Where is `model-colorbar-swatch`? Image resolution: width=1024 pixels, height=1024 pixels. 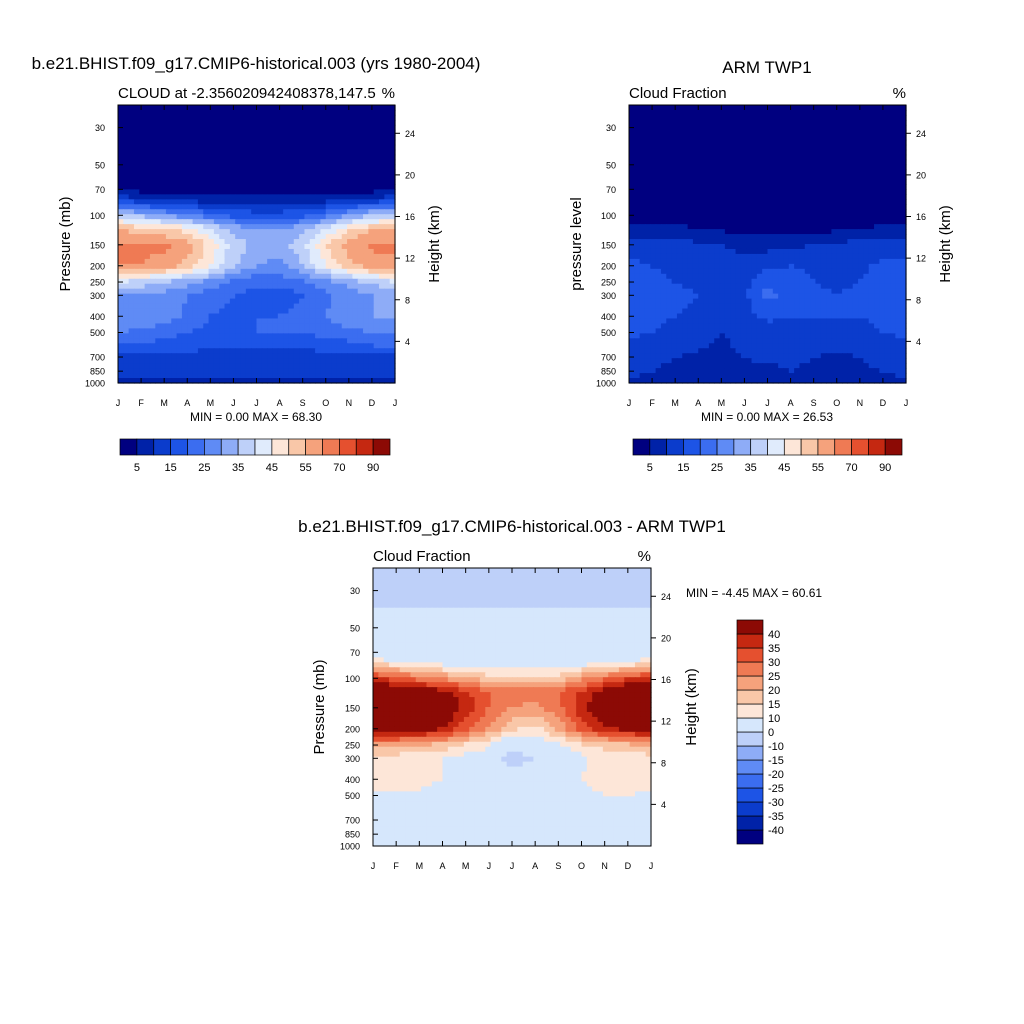
model-colorbar-swatch is located at coordinates (128, 447).